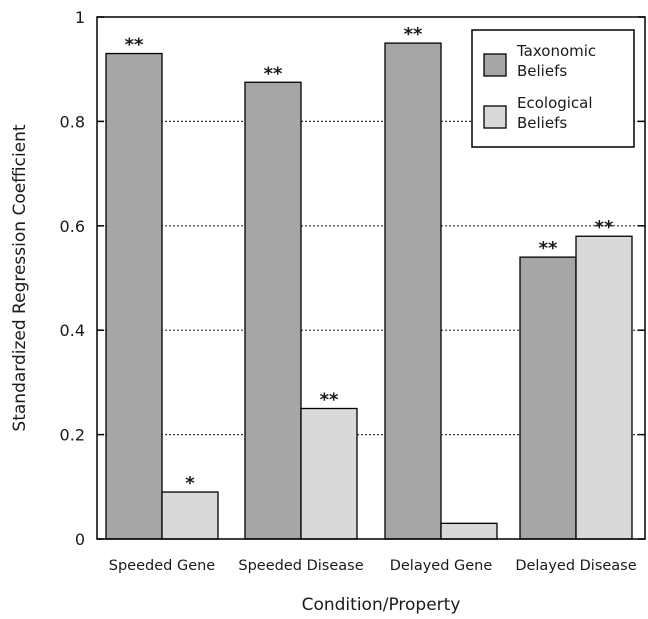 This screenshot has height=619, width=648. Describe the element at coordinates (80, 539) in the screenshot. I see `y-tick-label: 0` at that location.